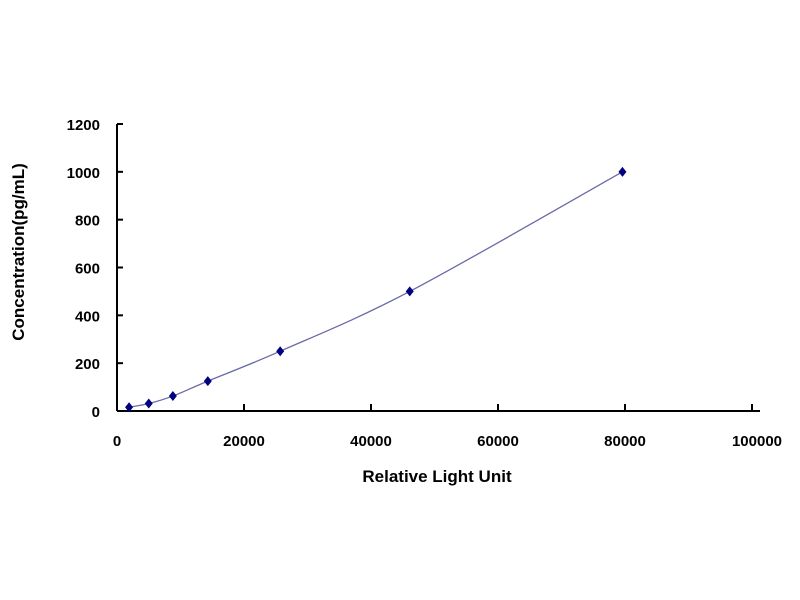 This screenshot has height=600, width=800. Describe the element at coordinates (83, 125) in the screenshot. I see `y-tick-label: 1200` at that location.